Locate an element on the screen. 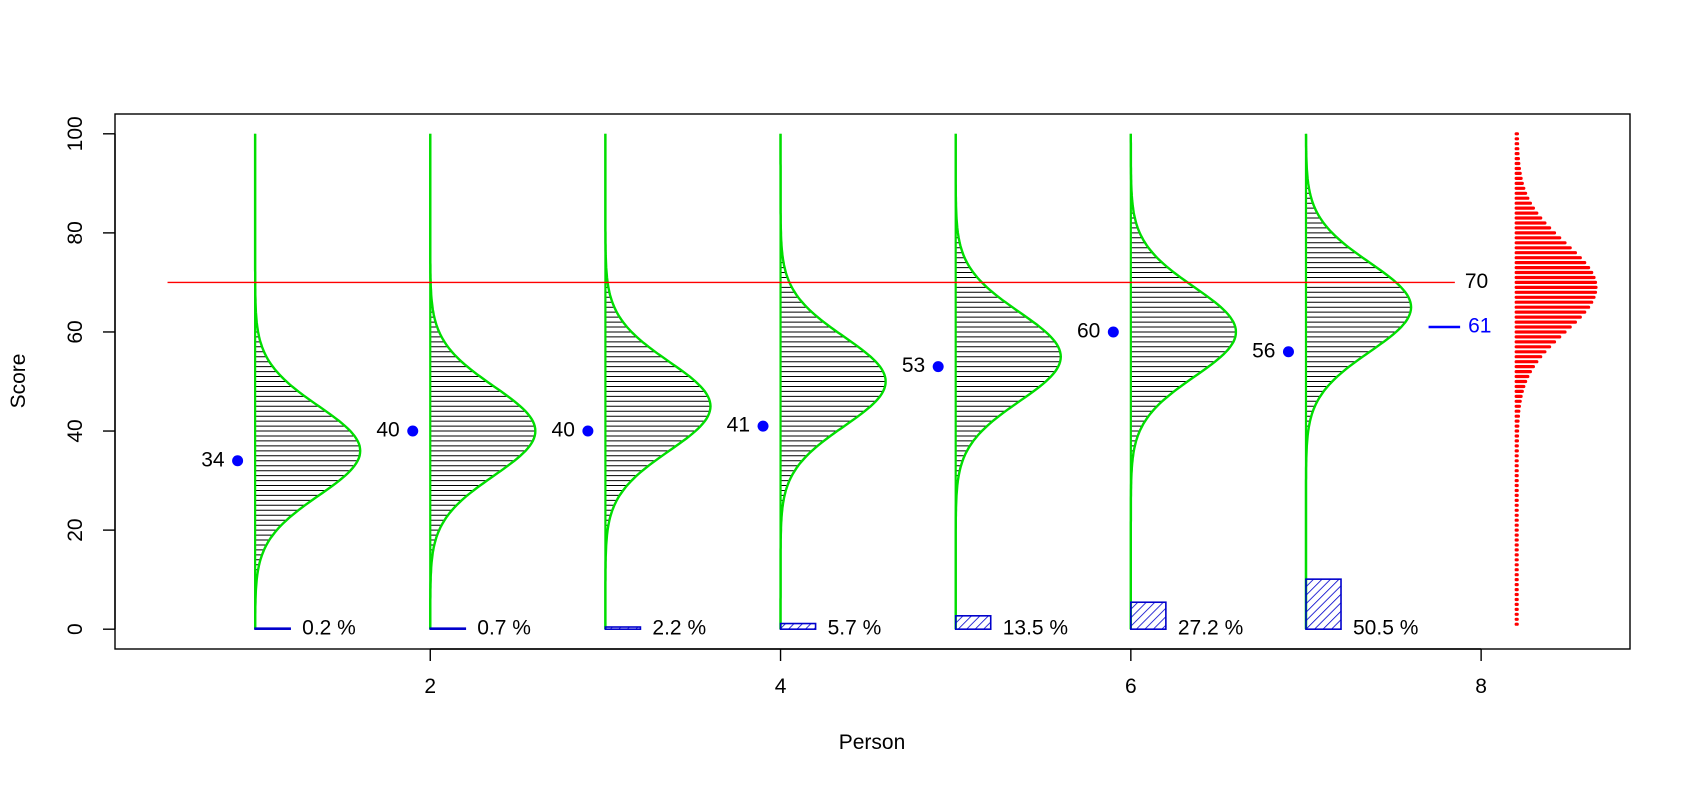 This screenshot has height=791, width=1683. probability-label-person-4: 5.7 % is located at coordinates (855, 628).